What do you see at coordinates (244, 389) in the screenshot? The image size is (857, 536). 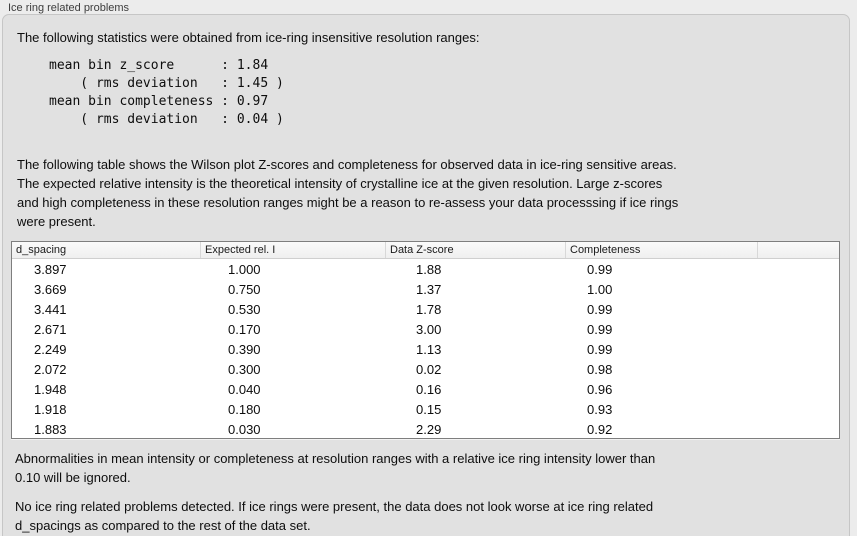 I see `table-cell: 0.040` at bounding box center [244, 389].